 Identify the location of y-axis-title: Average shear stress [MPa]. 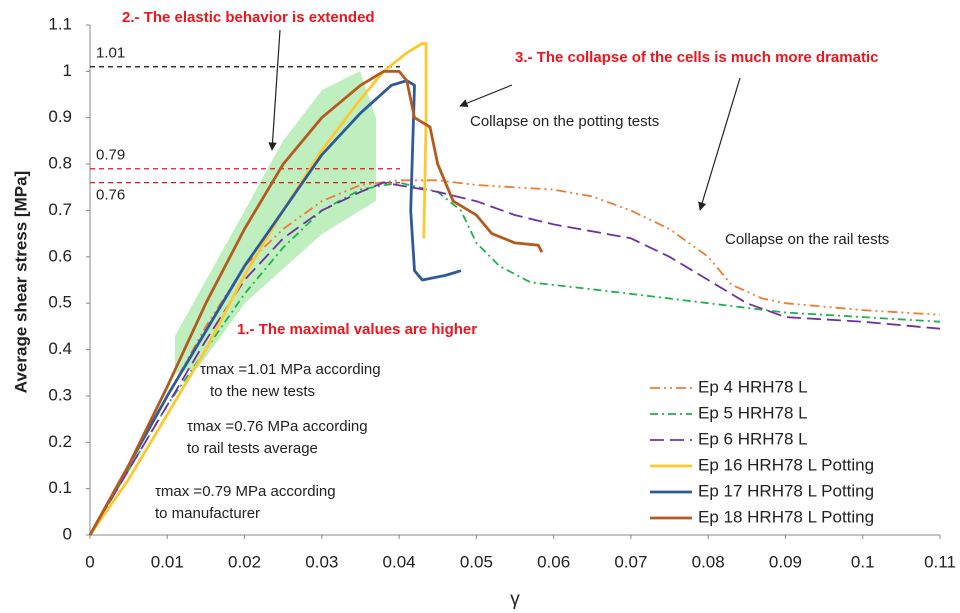
(20, 282).